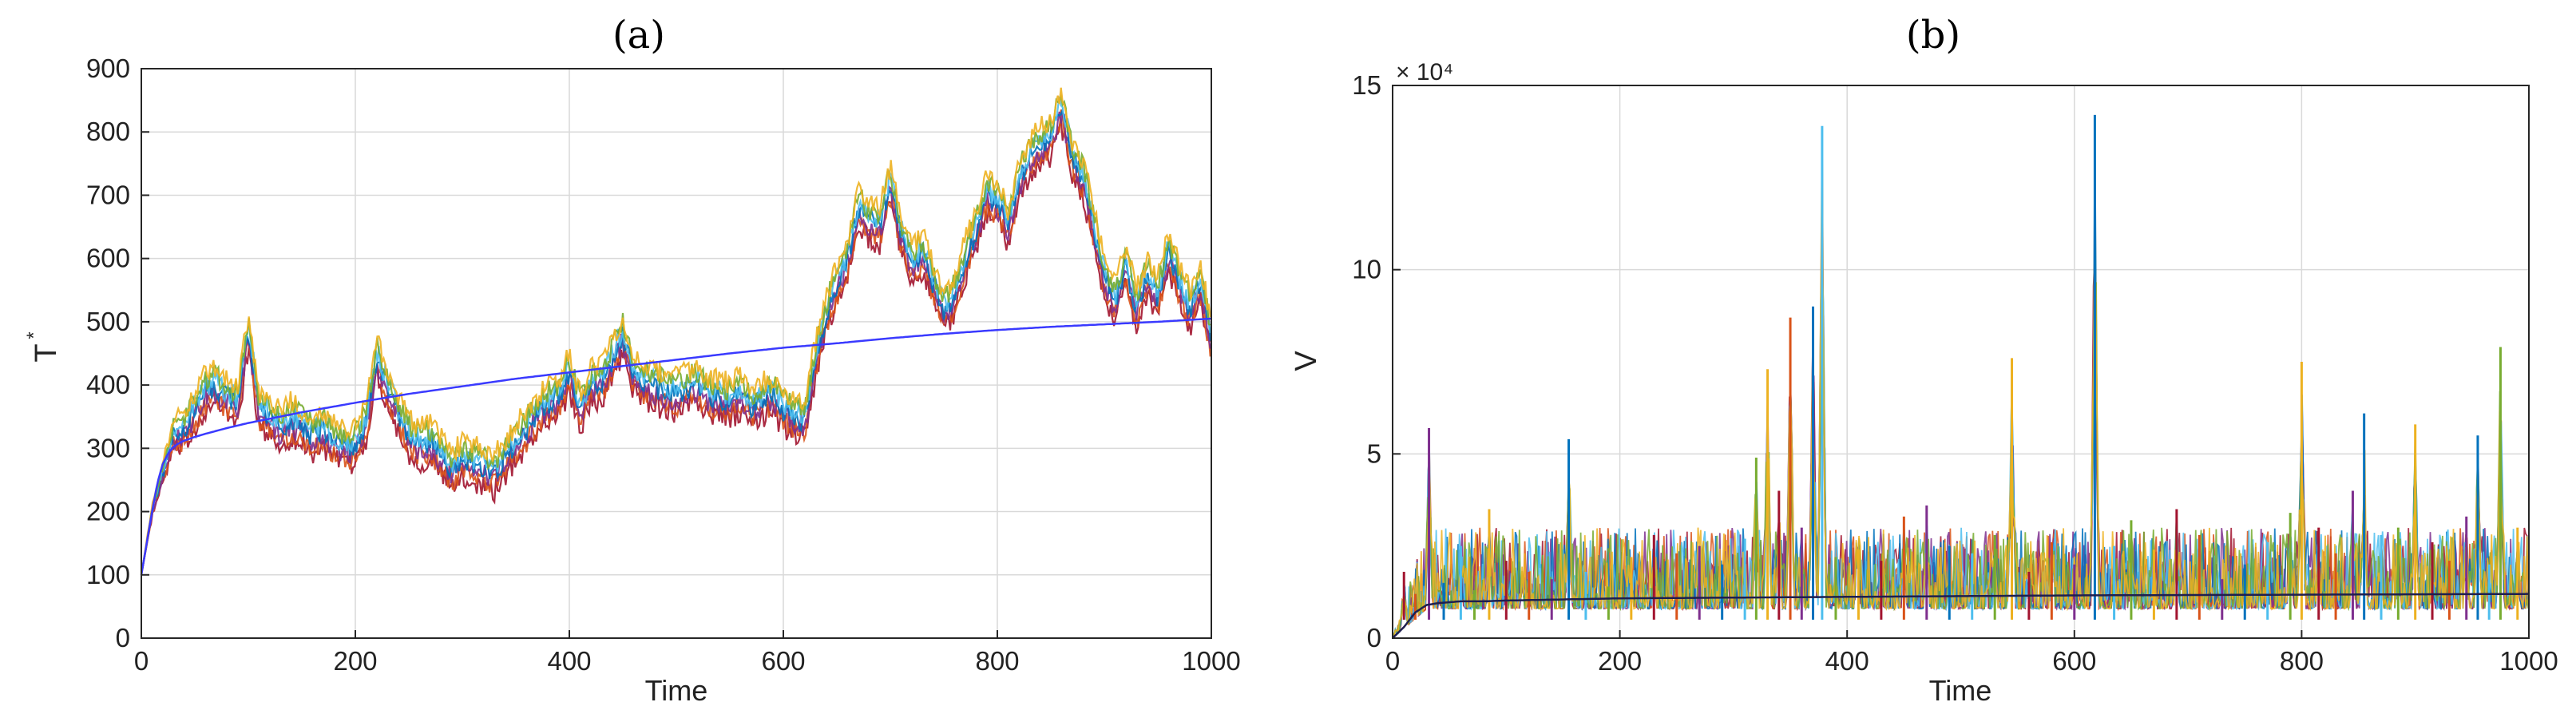 The height and width of the screenshot is (718, 2576). I want to click on y-tick-label: 700, so click(108, 194).